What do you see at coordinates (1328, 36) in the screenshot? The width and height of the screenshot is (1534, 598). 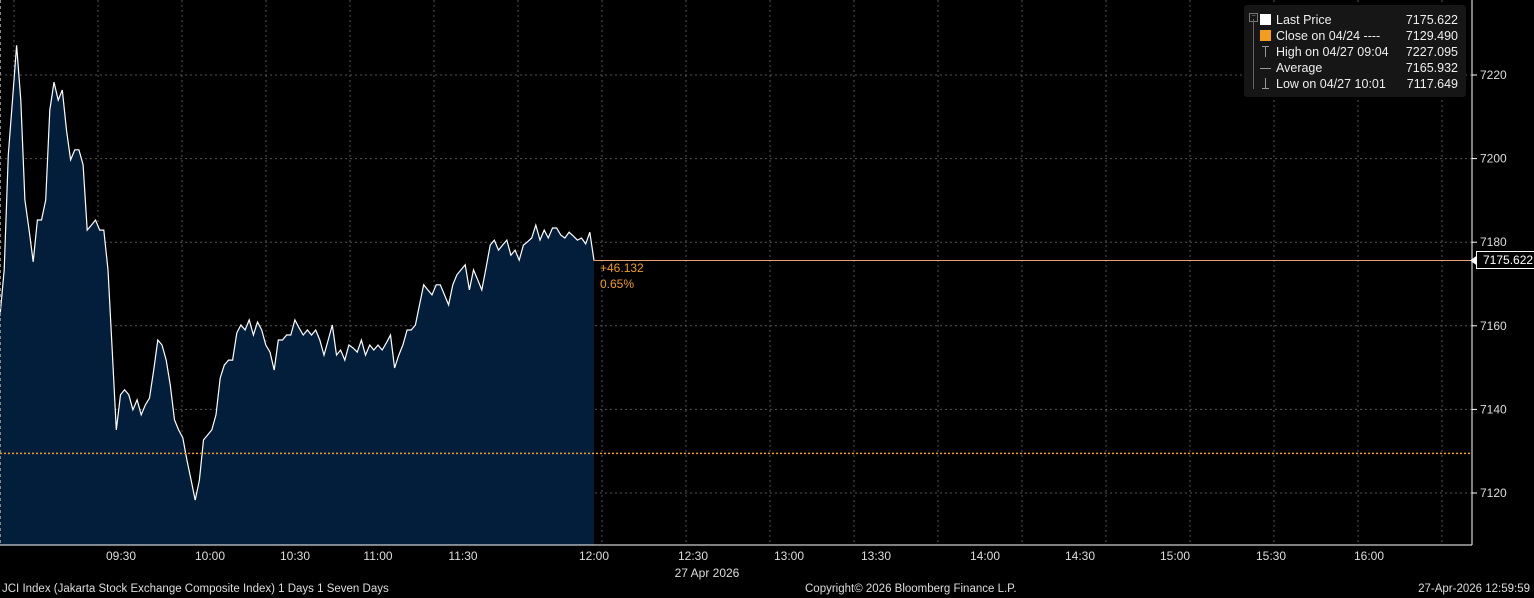 I see `legend-label: Close on 04/24 ----` at bounding box center [1328, 36].